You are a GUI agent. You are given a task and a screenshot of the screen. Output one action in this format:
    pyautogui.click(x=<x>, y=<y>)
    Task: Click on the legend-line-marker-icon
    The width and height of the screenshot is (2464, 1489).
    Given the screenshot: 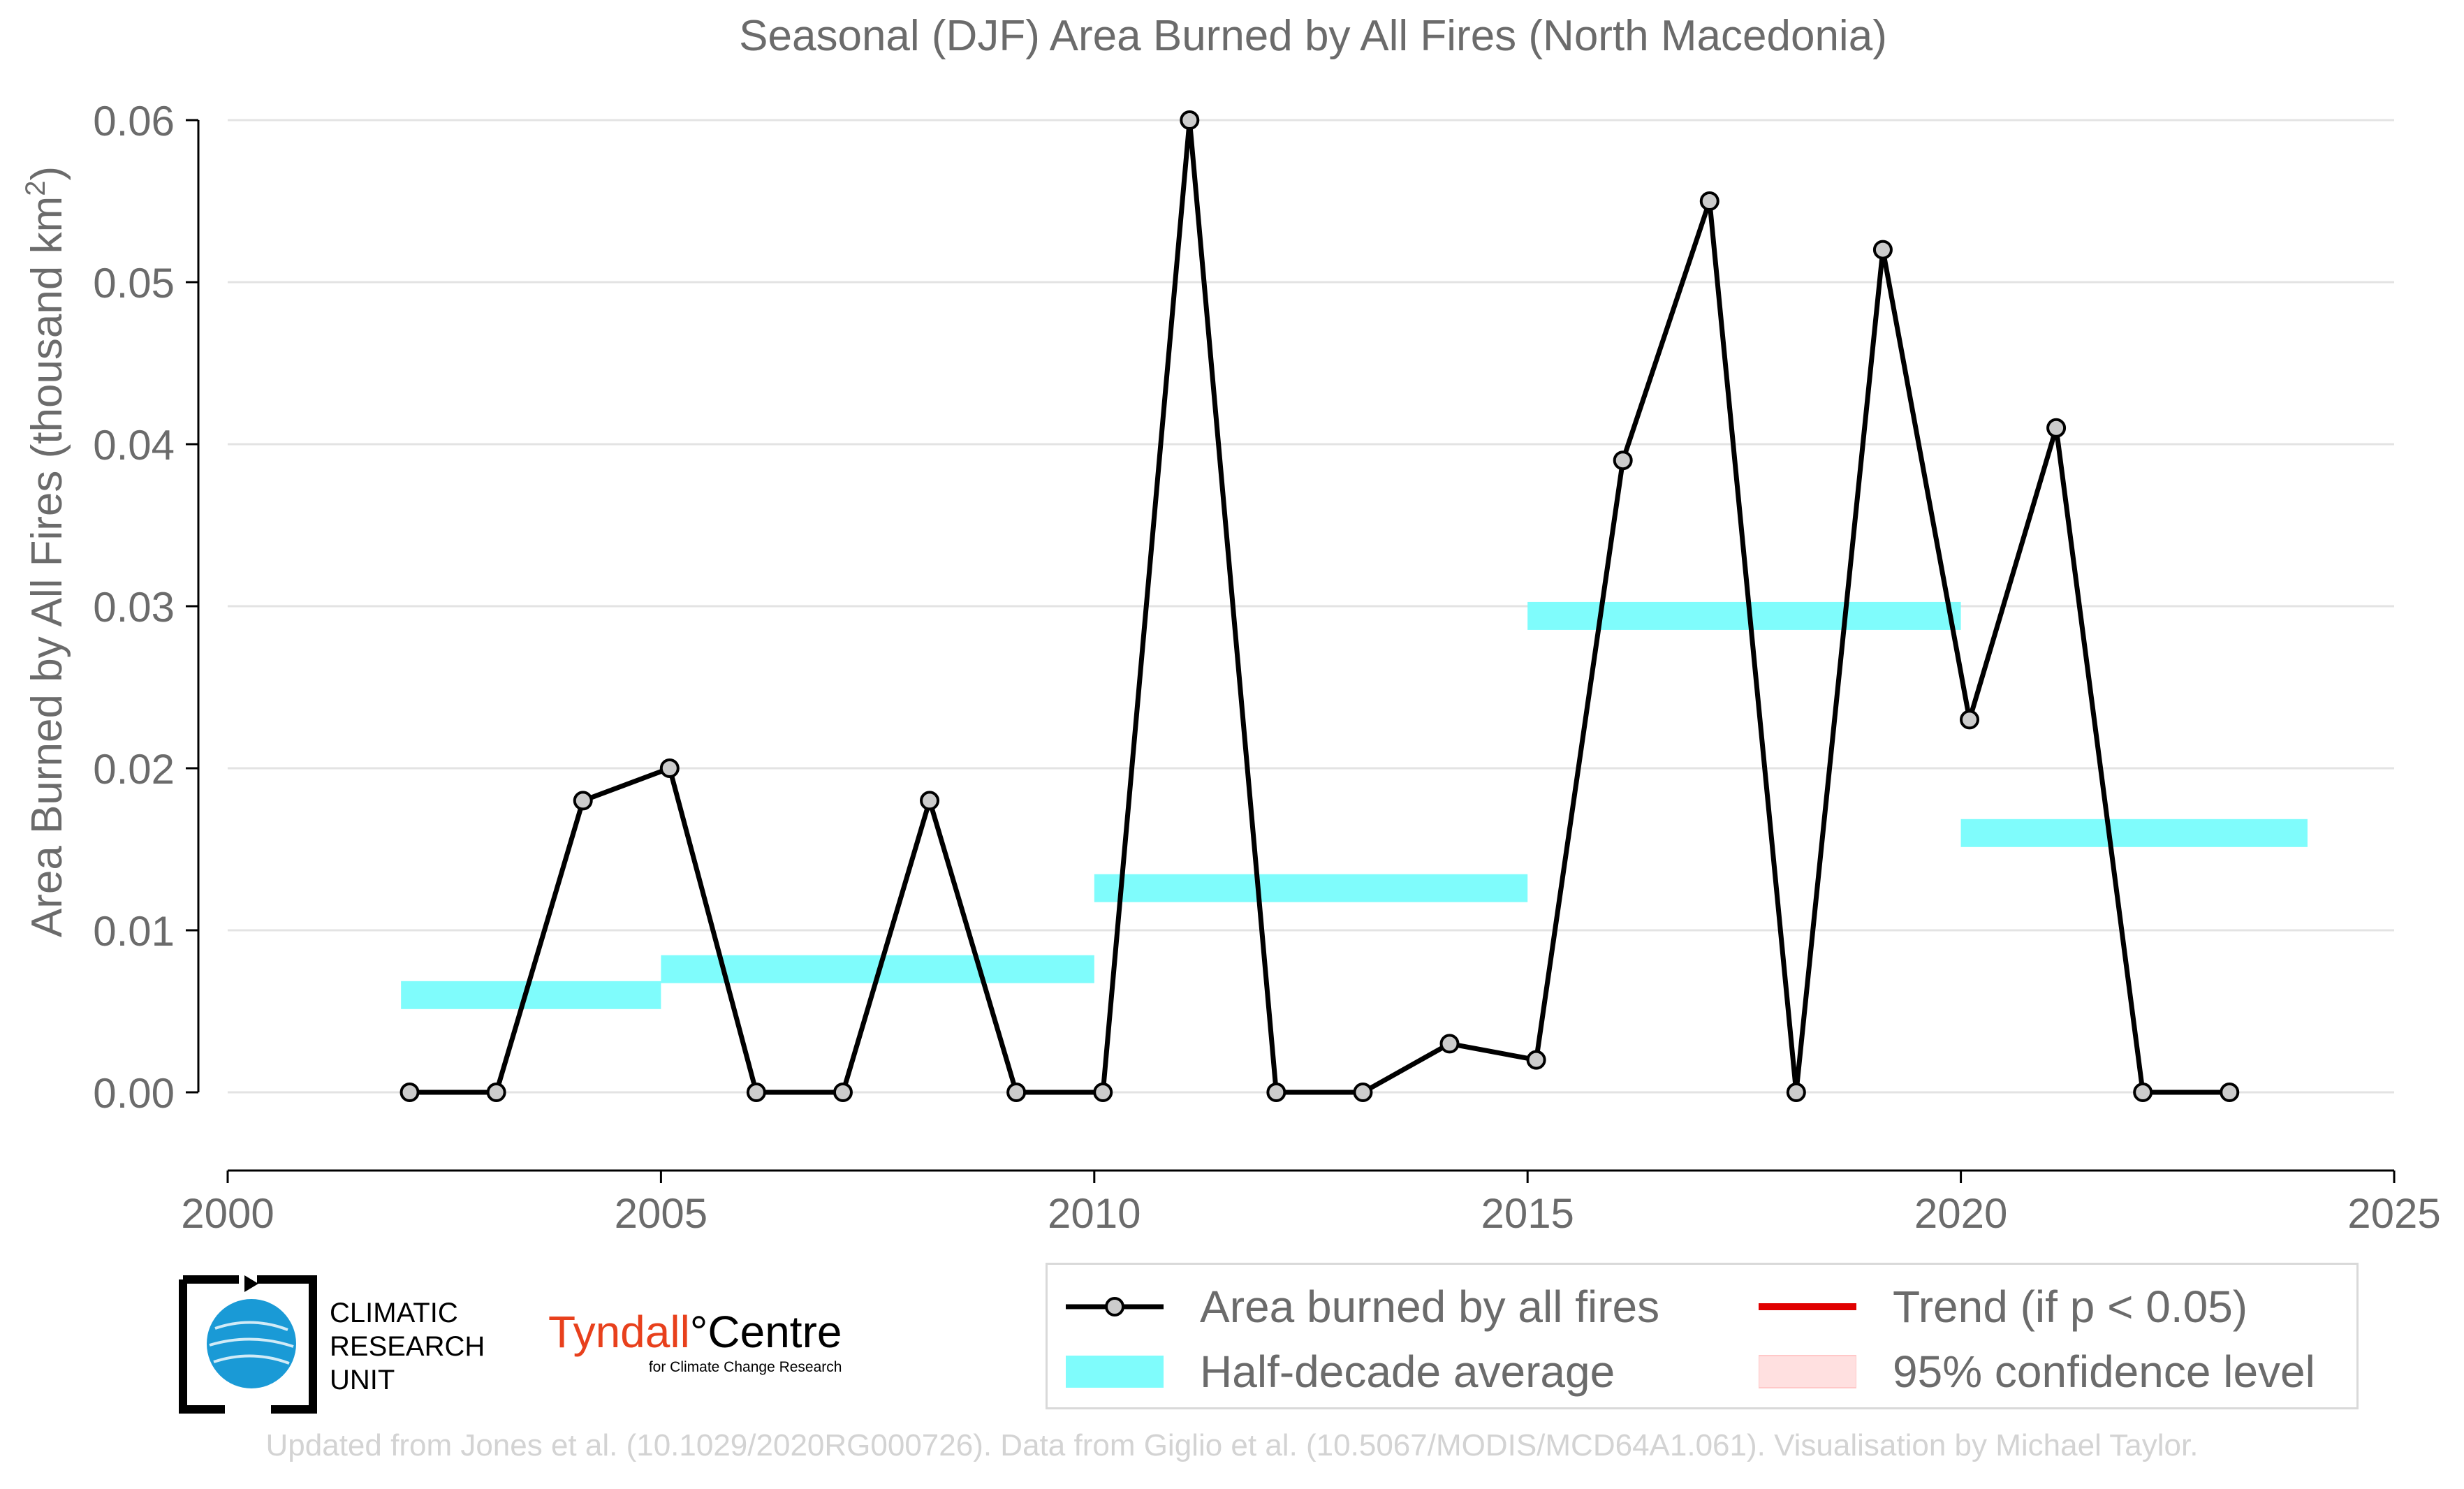 What is the action you would take?
    pyautogui.click(x=1115, y=1306)
    